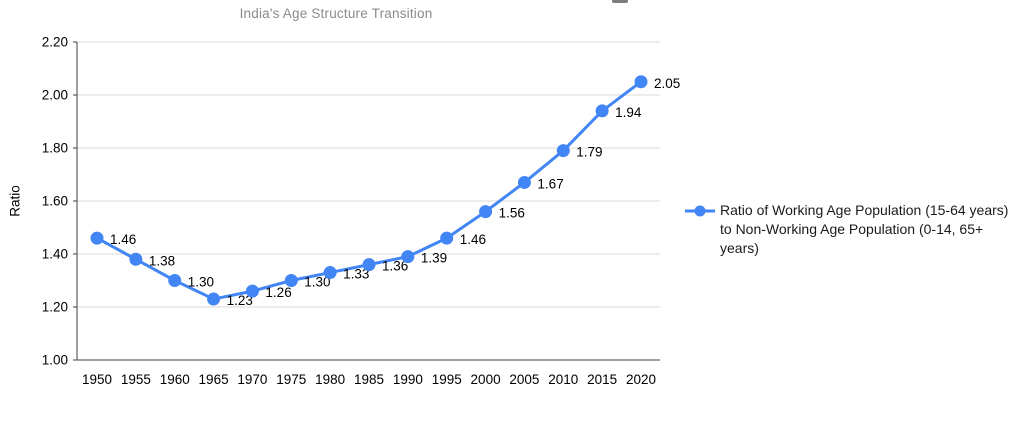 This screenshot has width=1024, height=426. I want to click on x-tick-label: 1995, so click(447, 379).